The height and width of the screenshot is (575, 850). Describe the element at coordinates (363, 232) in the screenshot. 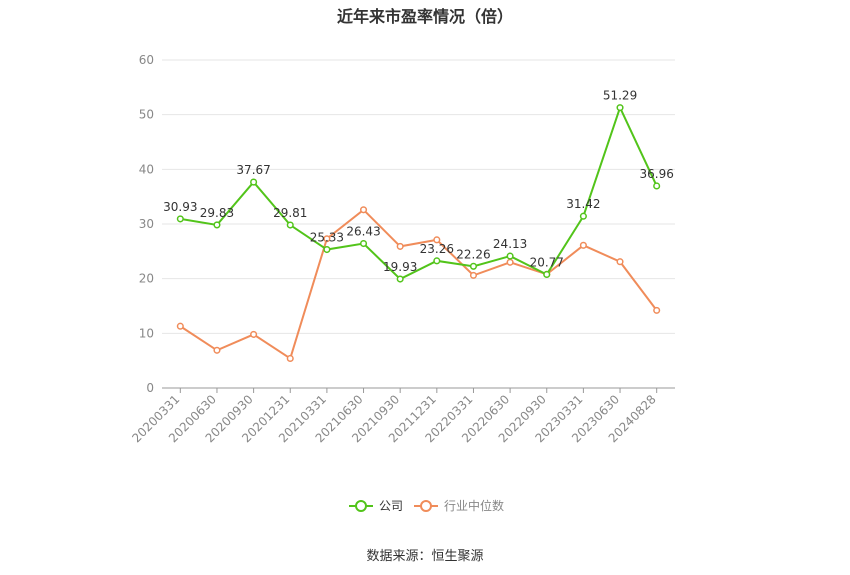

I see `data-label: 26.43` at that location.